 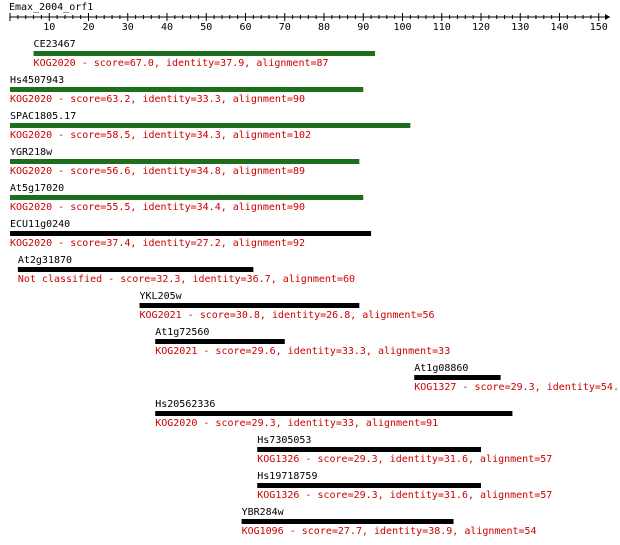 What do you see at coordinates (516, 387) in the screenshot?
I see `hit-description: KOG1327 - score=29.3, identity=54.` at bounding box center [516, 387].